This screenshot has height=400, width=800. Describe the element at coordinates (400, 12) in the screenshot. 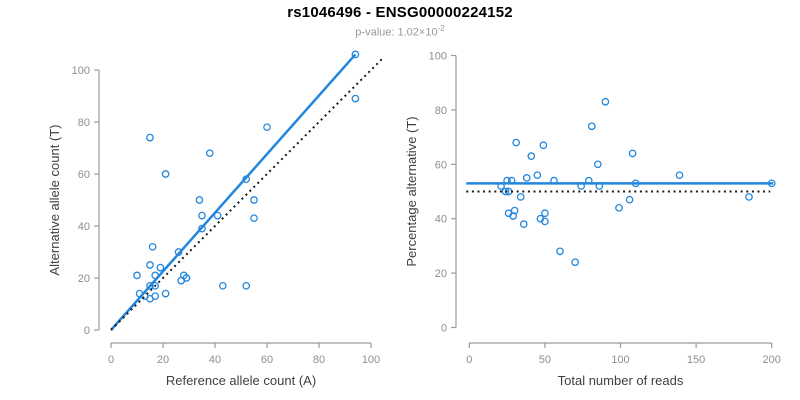

I see `chart-title: rs1046496 - ENSG00000224152` at that location.